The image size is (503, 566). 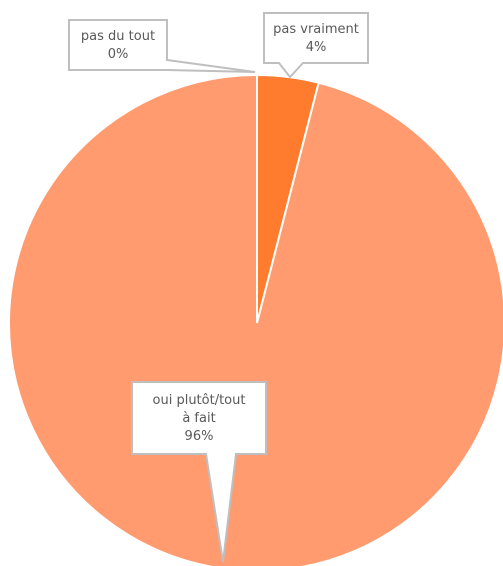 I want to click on callout-pas-vraiment: pas vraiment 4%, so click(x=316, y=45).